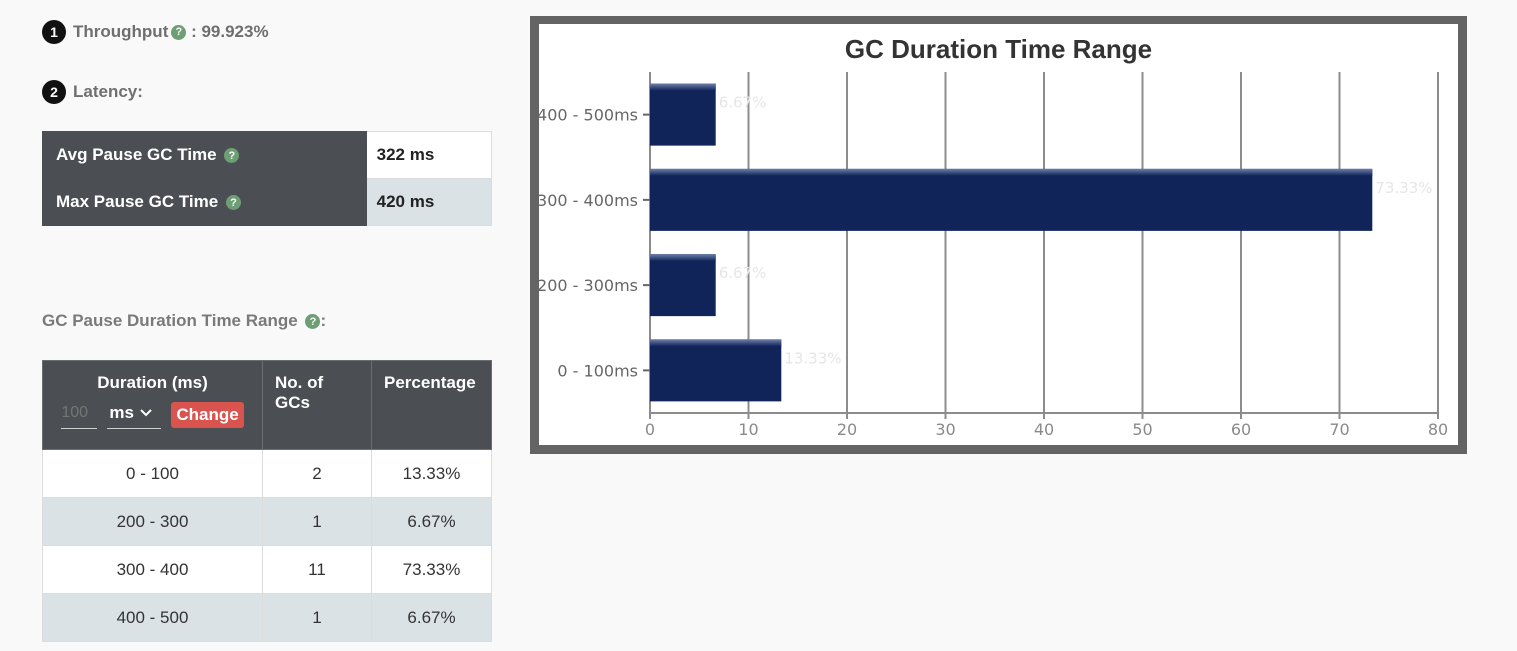 This screenshot has width=1517, height=651. What do you see at coordinates (1339, 429) in the screenshot?
I see `x-tick-label: 70` at bounding box center [1339, 429].